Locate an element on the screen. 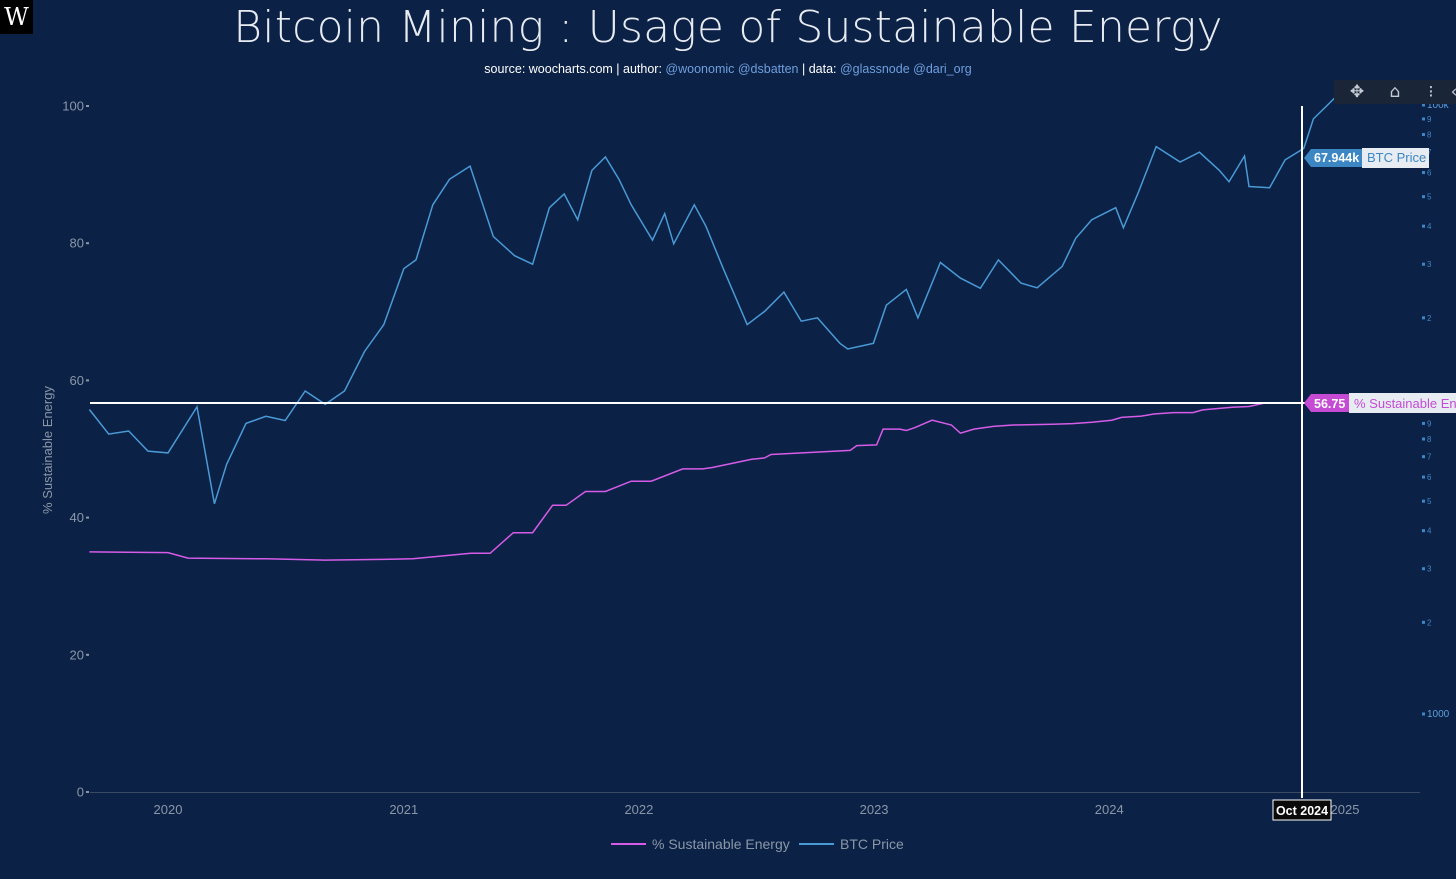  y-axis-label: % Sustainable Energy is located at coordinates (47, 450).